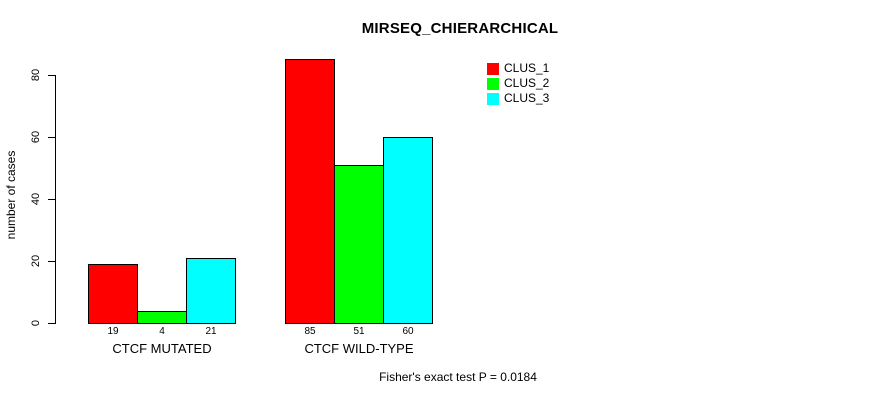 This screenshot has width=890, height=400. Describe the element at coordinates (162, 331) in the screenshot. I see `bar-value-label: 4` at that location.